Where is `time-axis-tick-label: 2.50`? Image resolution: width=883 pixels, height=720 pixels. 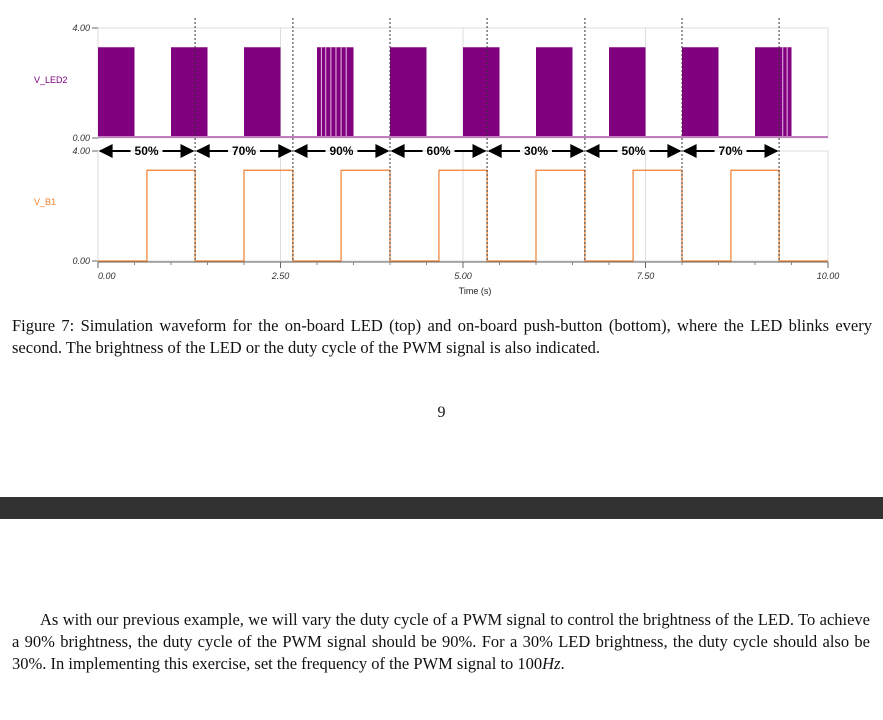 time-axis-tick-label: 2.50 is located at coordinates (280, 276).